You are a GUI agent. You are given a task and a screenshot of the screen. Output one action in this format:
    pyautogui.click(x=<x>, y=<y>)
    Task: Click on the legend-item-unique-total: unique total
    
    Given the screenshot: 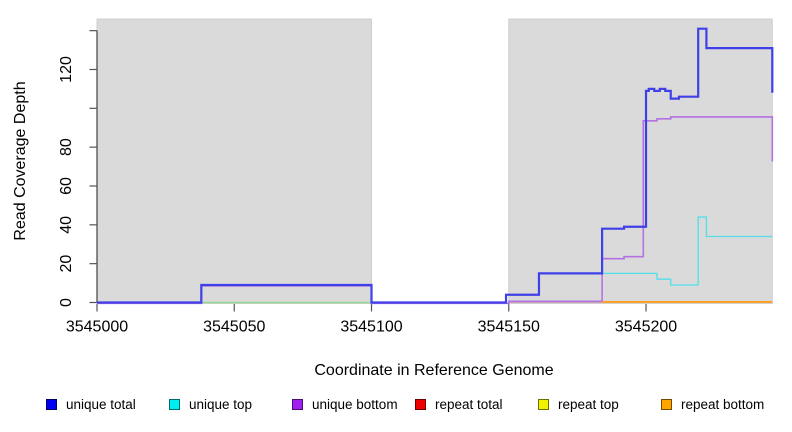 What is the action you would take?
    pyautogui.click(x=107, y=404)
    